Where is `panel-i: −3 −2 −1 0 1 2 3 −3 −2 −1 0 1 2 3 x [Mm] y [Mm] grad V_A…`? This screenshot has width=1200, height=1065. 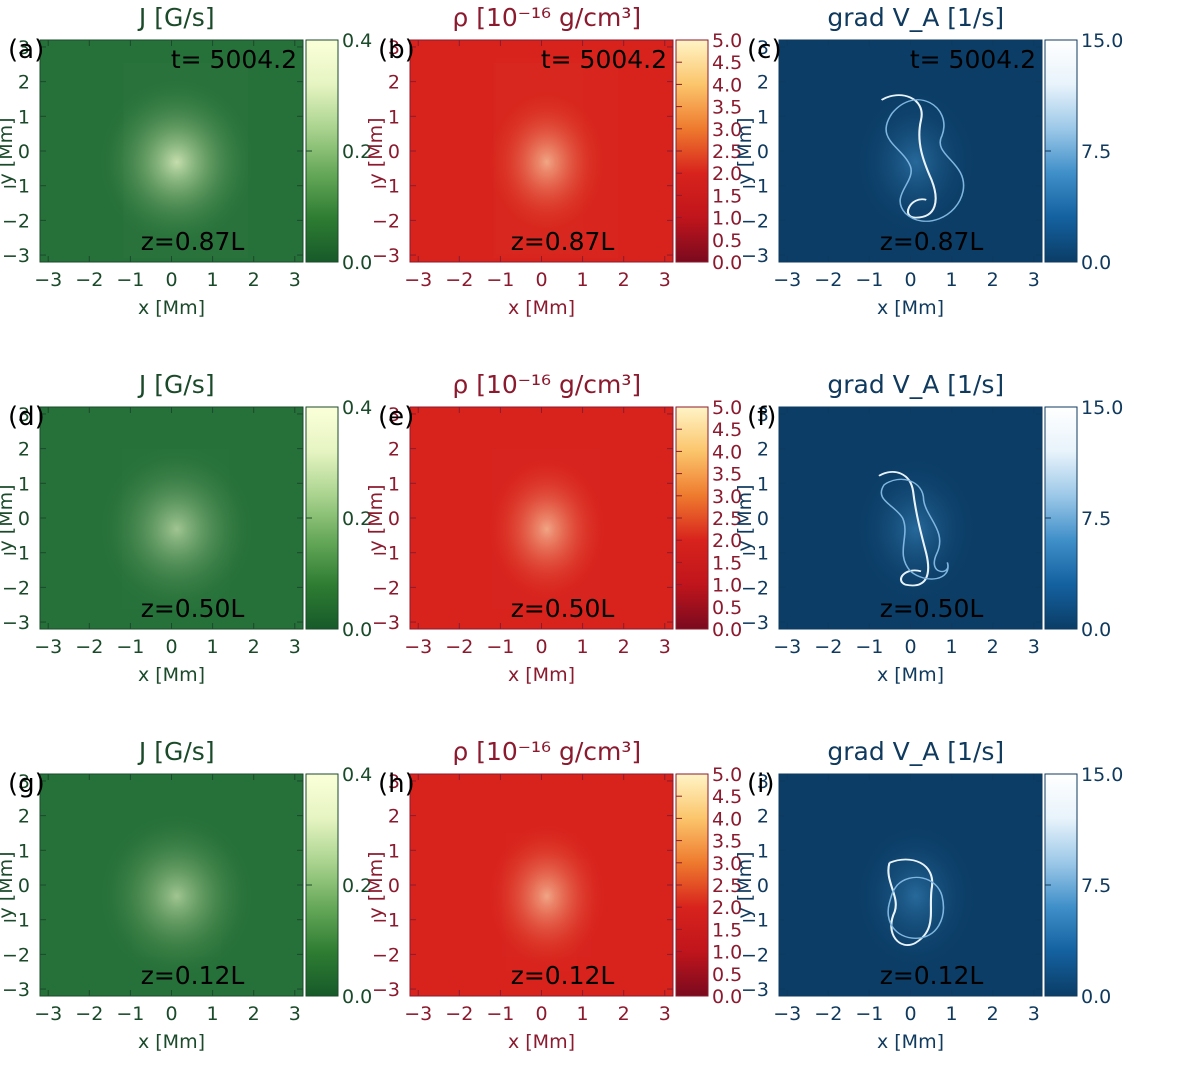
panel-i: −3 −2 −1 0 1 2 3 −3 −2 −1 0 1 2 3 x [Mm] y [Mm] grad V_A… is located at coordinates (928, 895).